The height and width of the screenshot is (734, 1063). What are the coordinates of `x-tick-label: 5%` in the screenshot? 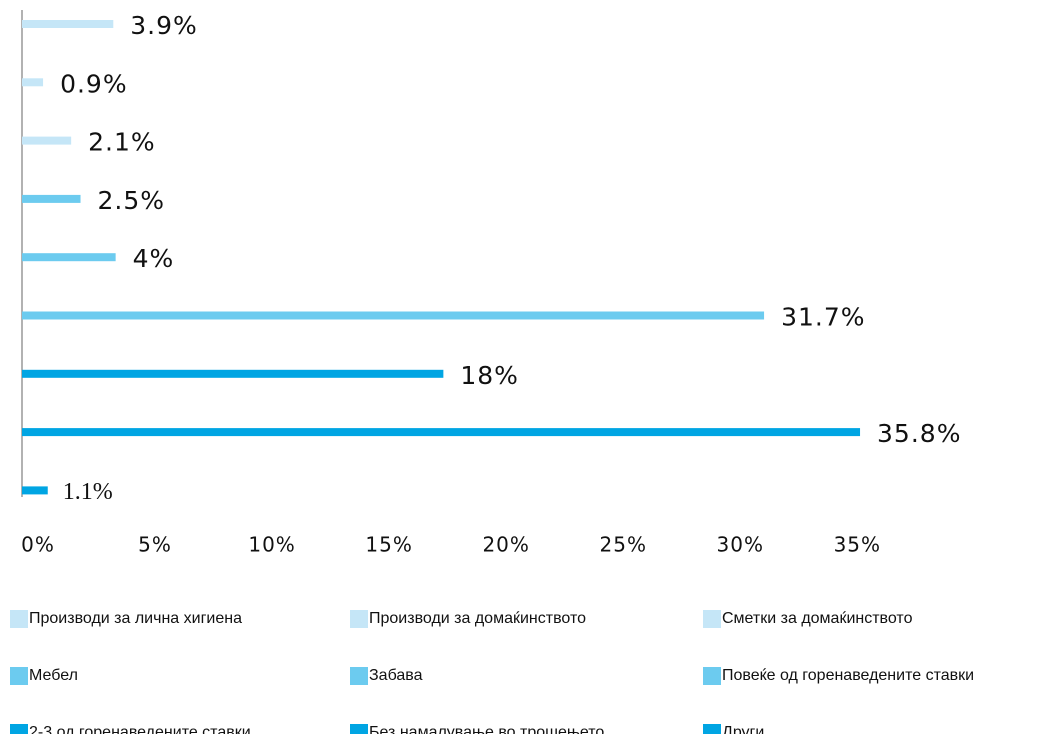 It's located at (155, 545).